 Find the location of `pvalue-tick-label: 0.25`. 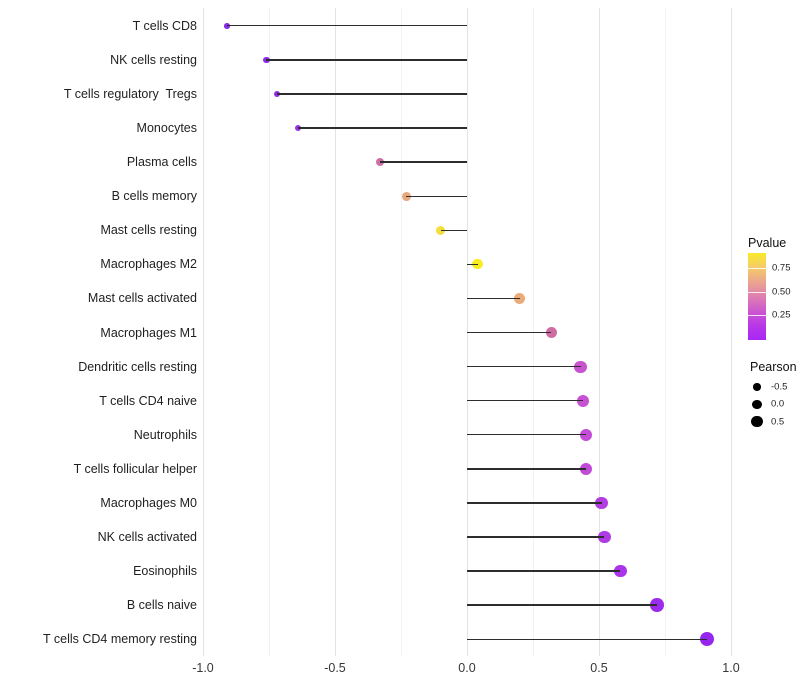

pvalue-tick-label: 0.25 is located at coordinates (781, 315).